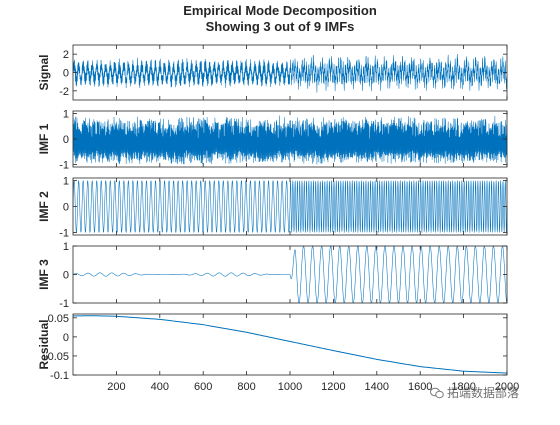 The height and width of the screenshot is (425, 560). I want to click on residual-y-tick-label: 0.05, so click(58, 319).